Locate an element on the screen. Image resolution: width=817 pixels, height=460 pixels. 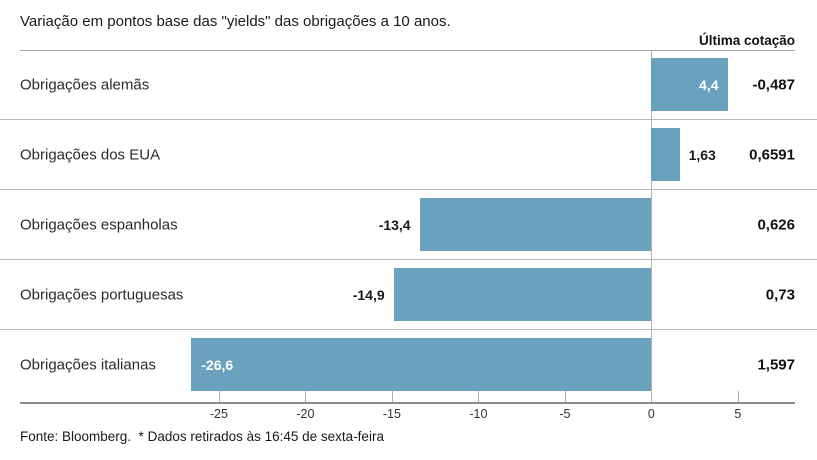
last-quote-value: 1,597 is located at coordinates (776, 365).